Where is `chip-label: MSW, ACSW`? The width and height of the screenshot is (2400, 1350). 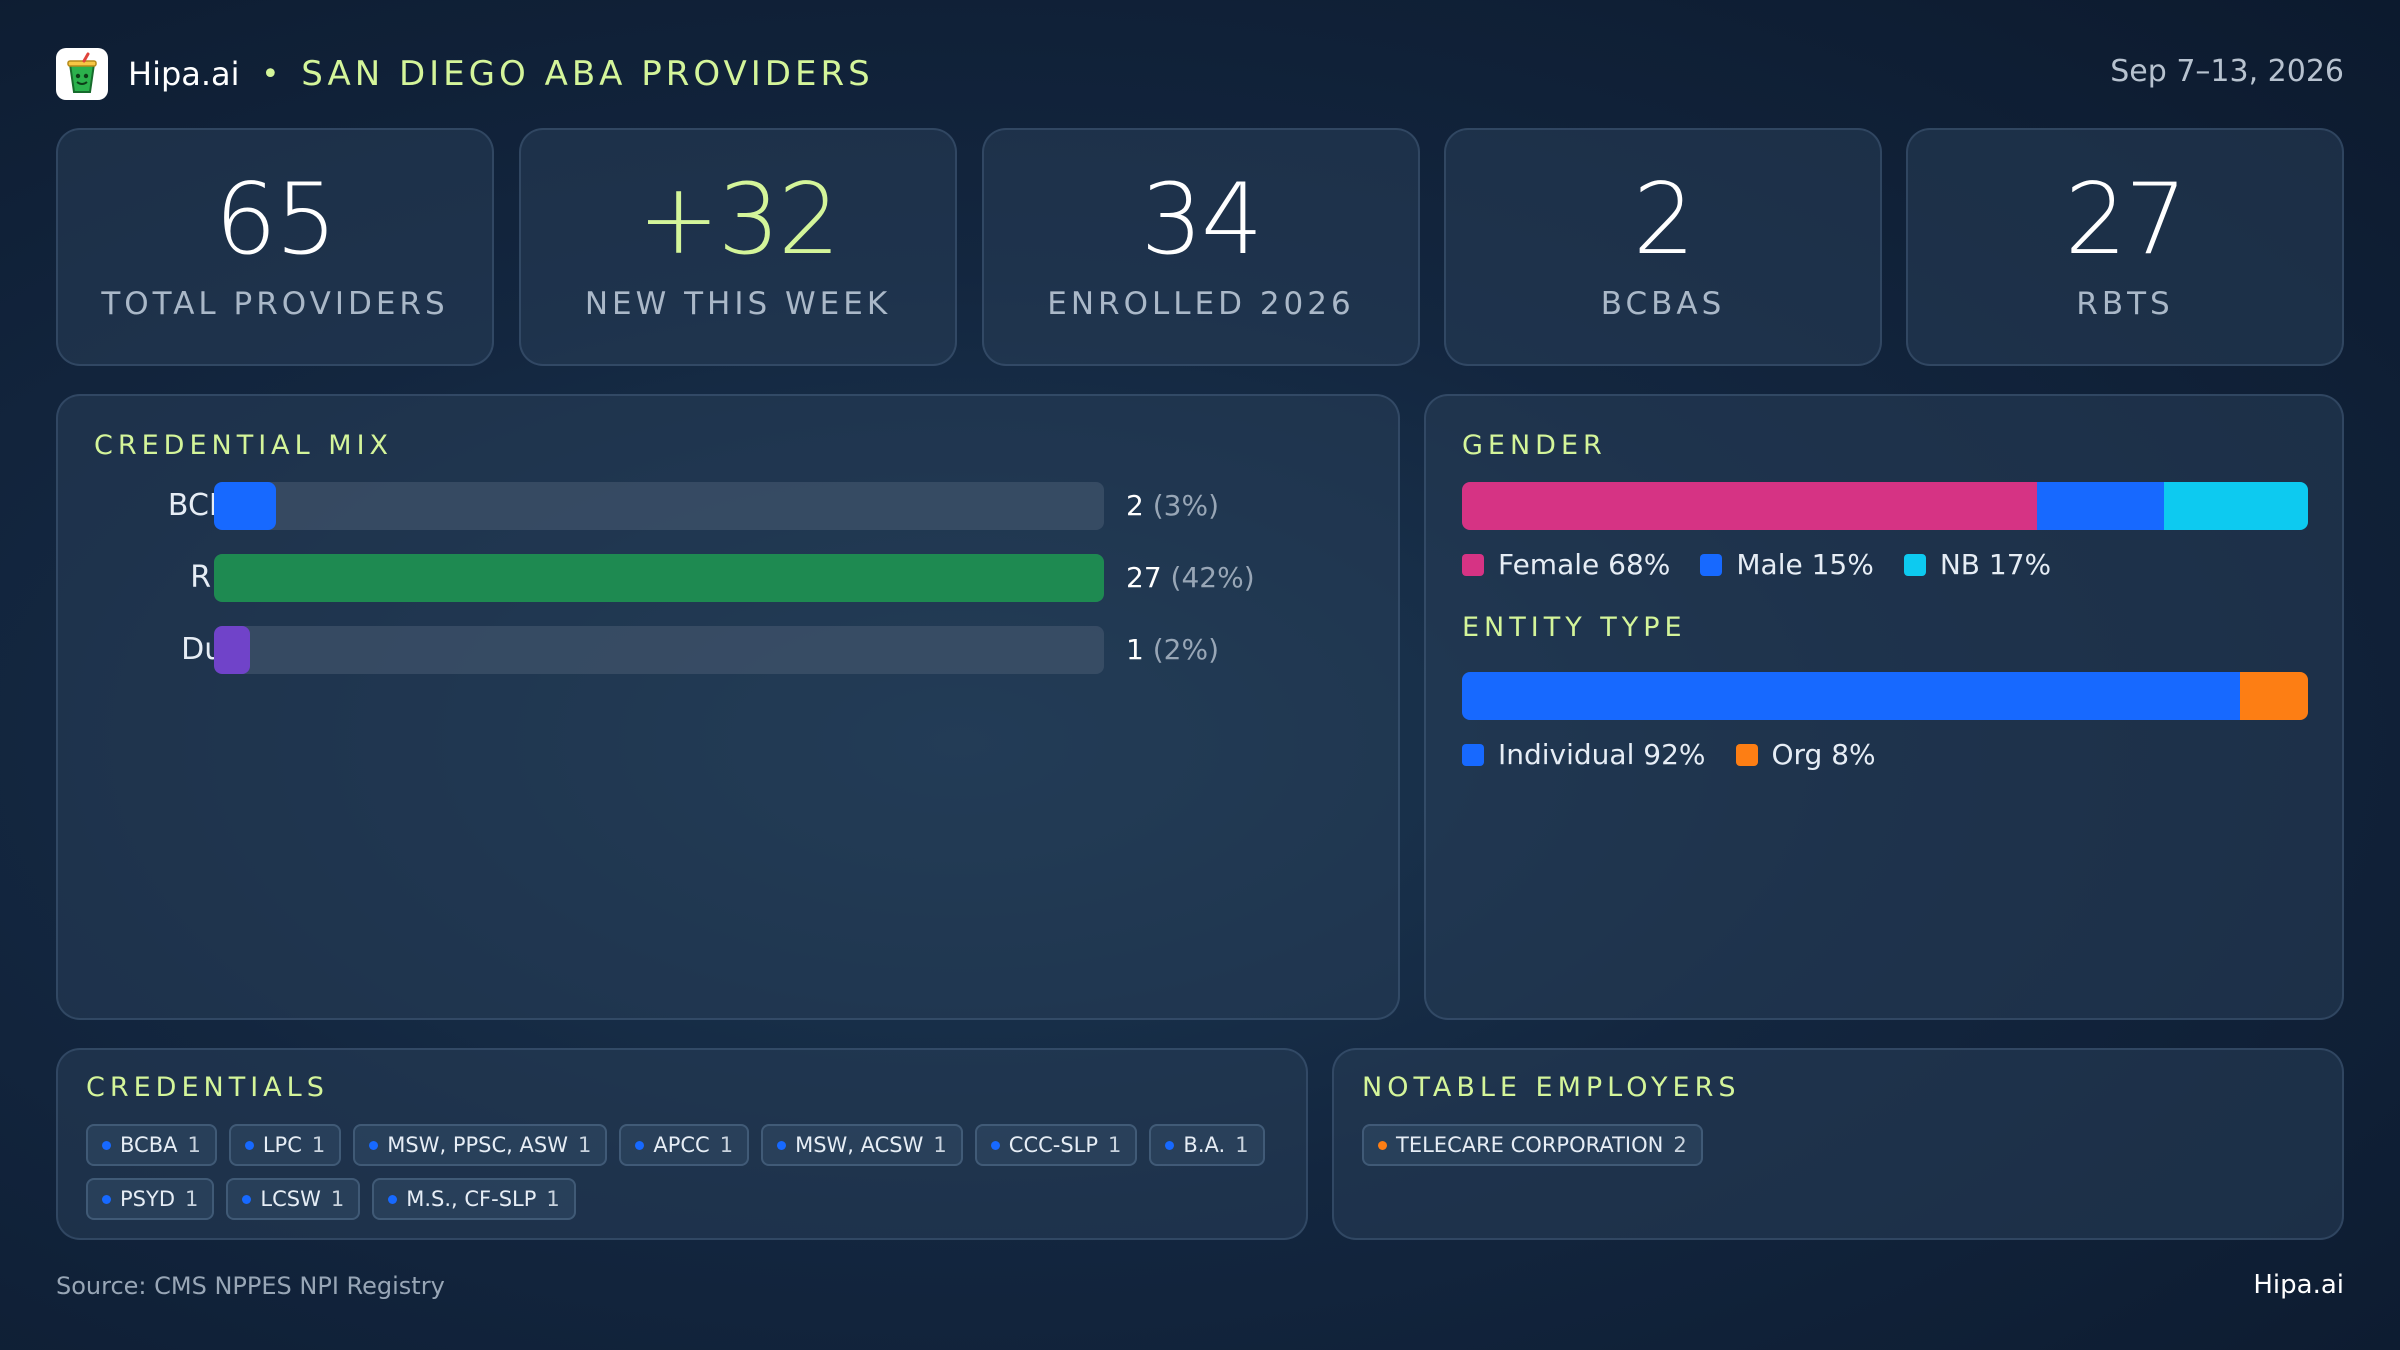 chip-label: MSW, ACSW is located at coordinates (859, 1145).